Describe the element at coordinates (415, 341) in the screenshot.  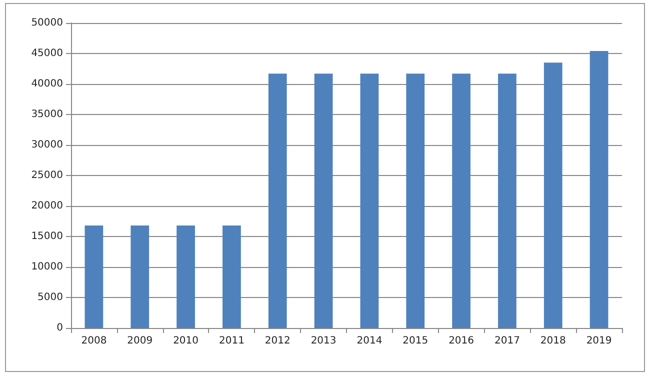
I see `x-tick-label: 2015` at that location.